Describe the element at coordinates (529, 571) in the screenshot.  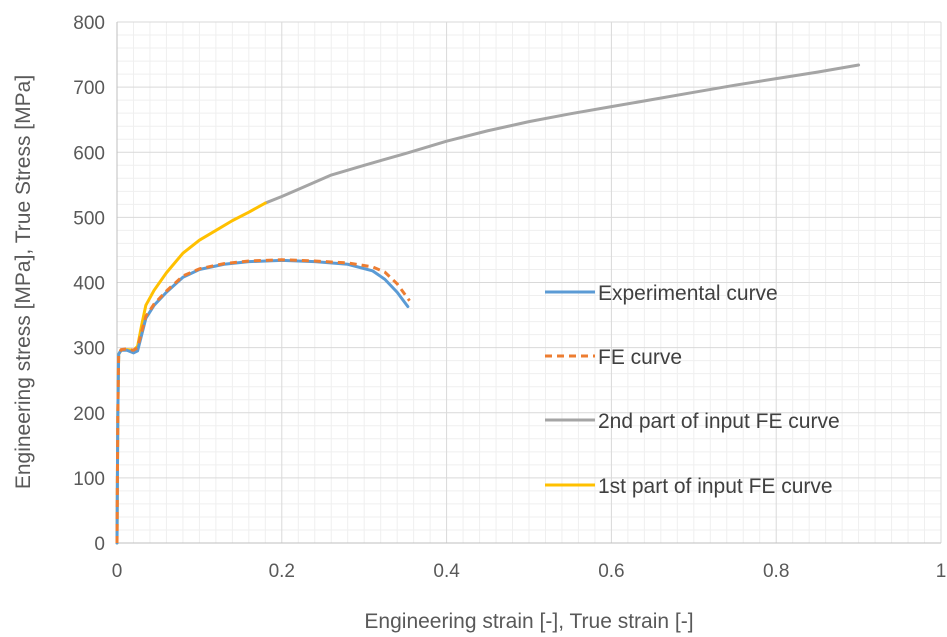
I see `x-tick-labels: 0 0.2 0.4 0.6 0.8 1` at that location.